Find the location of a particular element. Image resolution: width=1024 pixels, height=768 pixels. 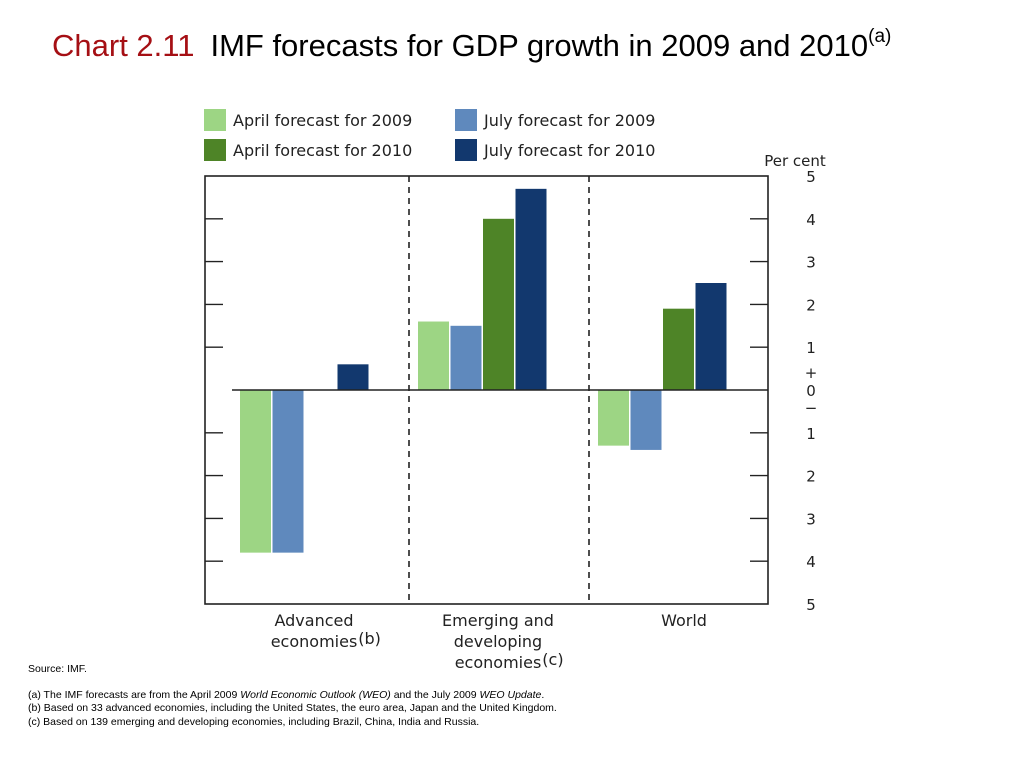

chart-number: Chart 2.11 is located at coordinates (123, 45).